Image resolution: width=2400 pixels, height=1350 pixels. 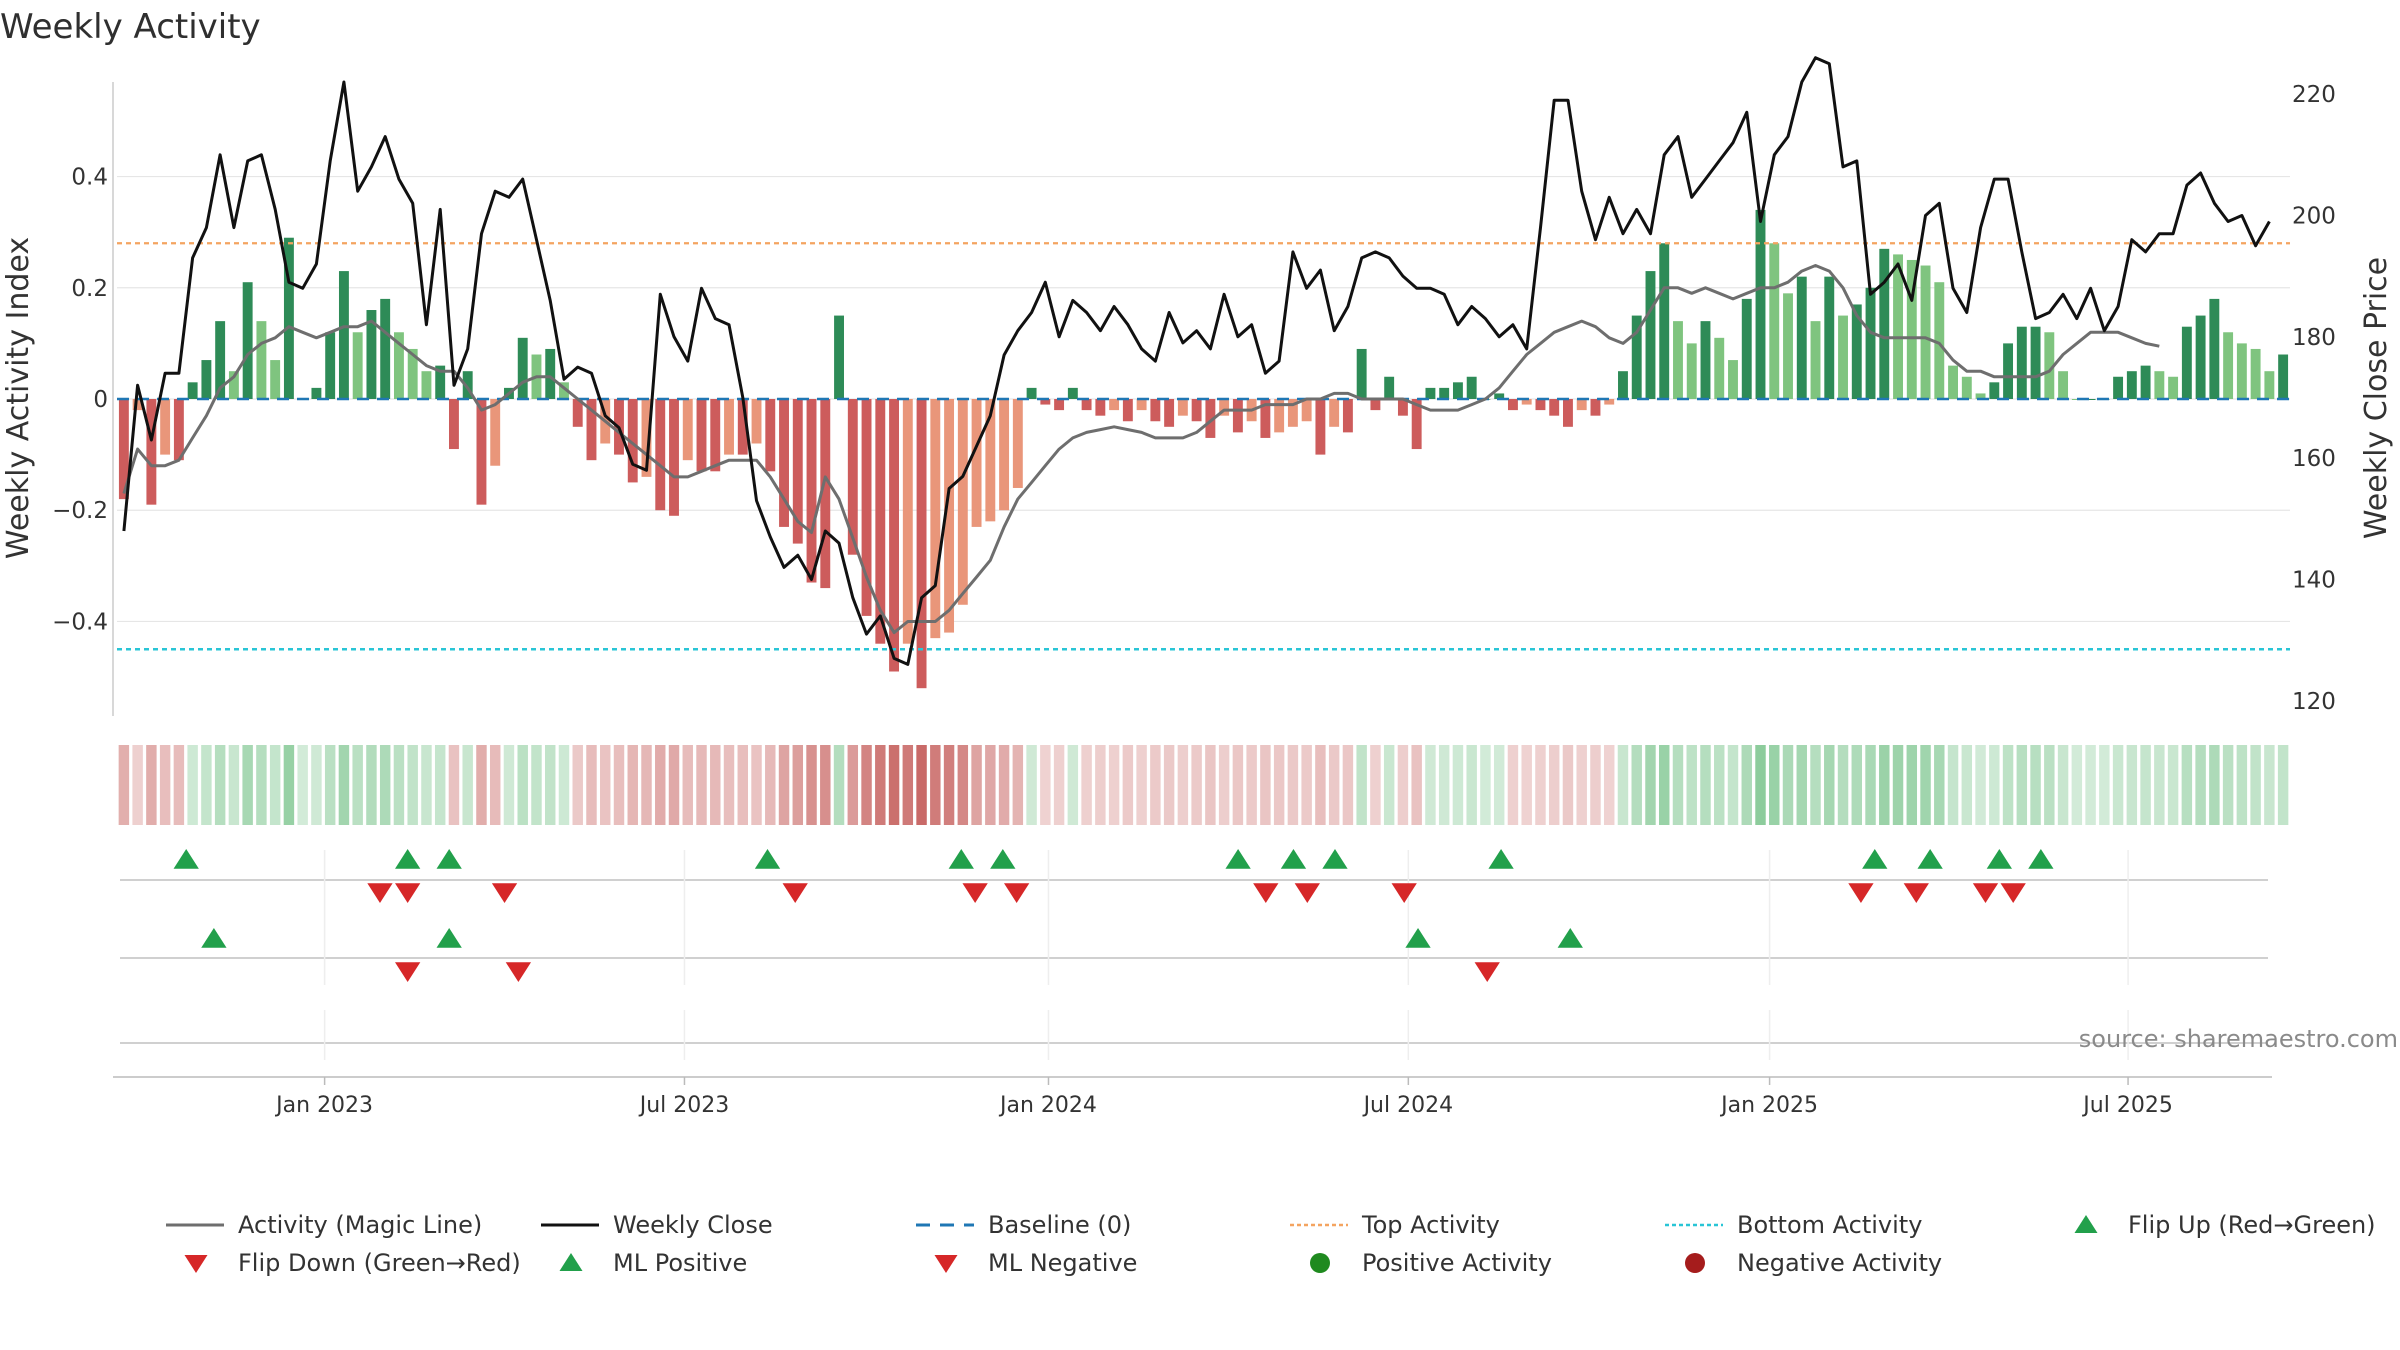 What do you see at coordinates (360, 1225) in the screenshot?
I see `legend-label: Activity (Magic Line)` at bounding box center [360, 1225].